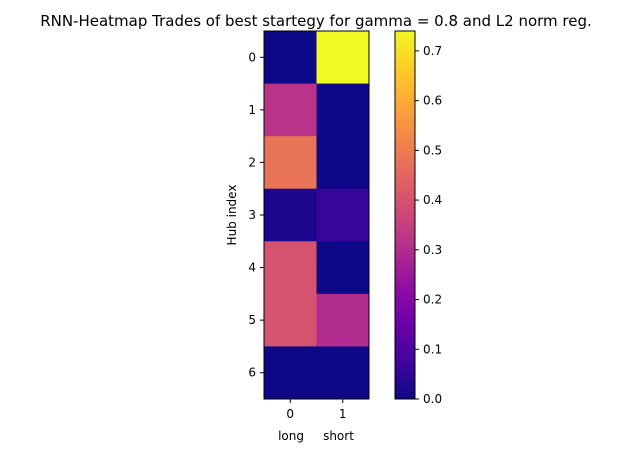  I want to click on x-tick-label: 0, so click(290, 414).